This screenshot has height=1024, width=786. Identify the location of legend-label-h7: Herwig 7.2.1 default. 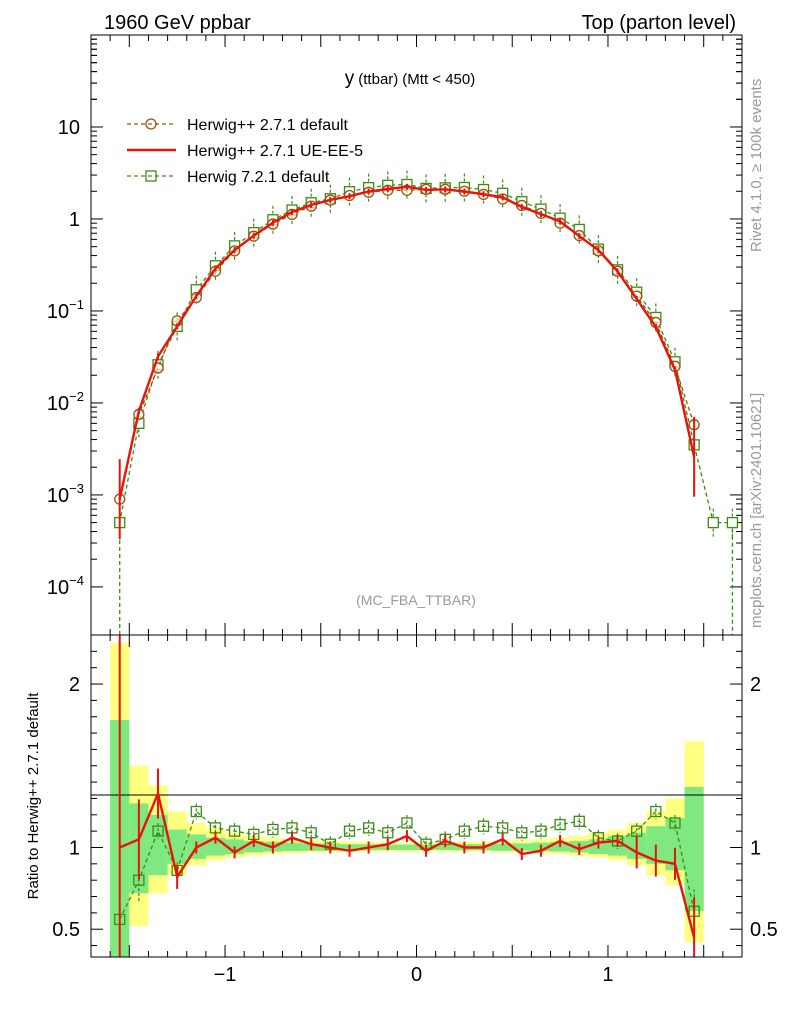
(258, 177).